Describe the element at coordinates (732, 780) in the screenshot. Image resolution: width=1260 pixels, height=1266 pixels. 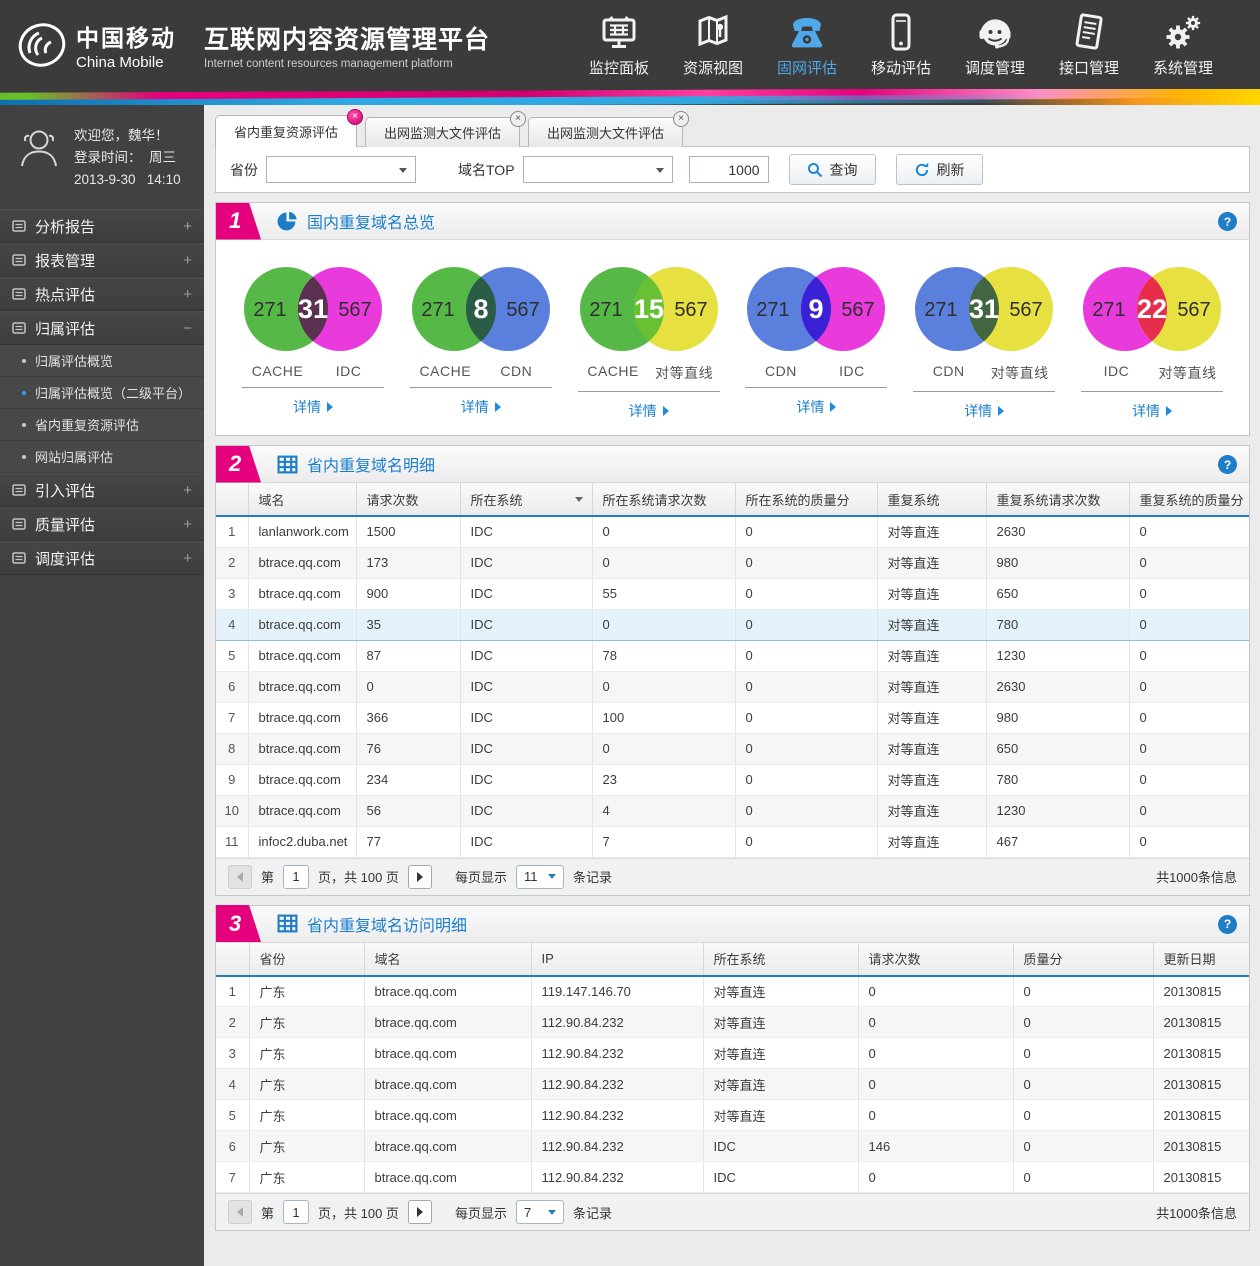
I see `table-row: 9 btrace.qq.com 234 IDC 23 0 对等直连 780 0` at that location.